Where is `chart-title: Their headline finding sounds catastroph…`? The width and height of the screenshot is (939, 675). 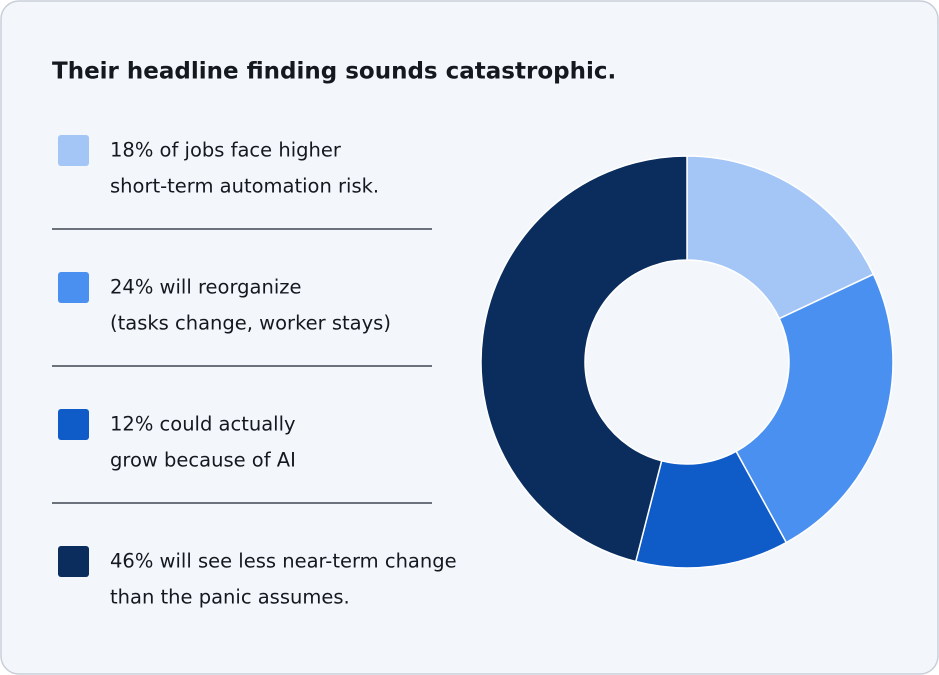
chart-title: Their headline finding sounds catastroph… is located at coordinates (334, 72).